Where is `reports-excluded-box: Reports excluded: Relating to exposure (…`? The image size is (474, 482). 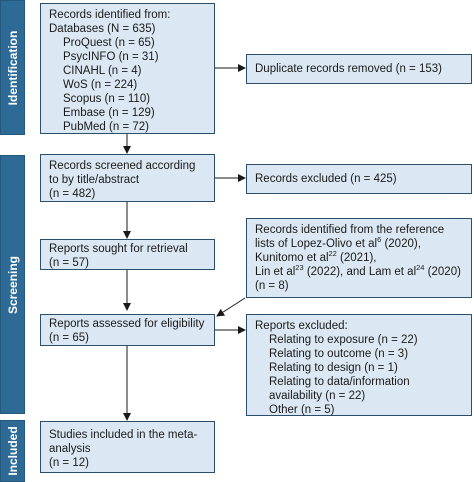 reports-excluded-box: Reports excluded: Relating to exposure (… is located at coordinates (359, 365).